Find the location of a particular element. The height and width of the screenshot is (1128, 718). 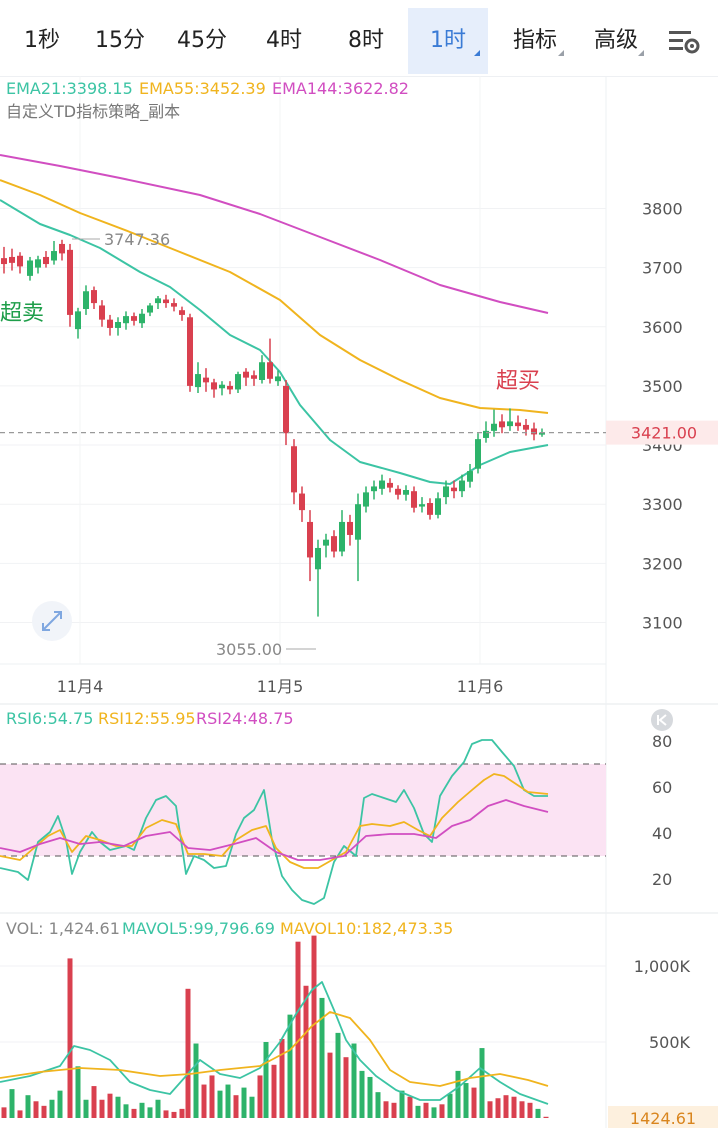

tab-label: 高级 is located at coordinates (615, 40).